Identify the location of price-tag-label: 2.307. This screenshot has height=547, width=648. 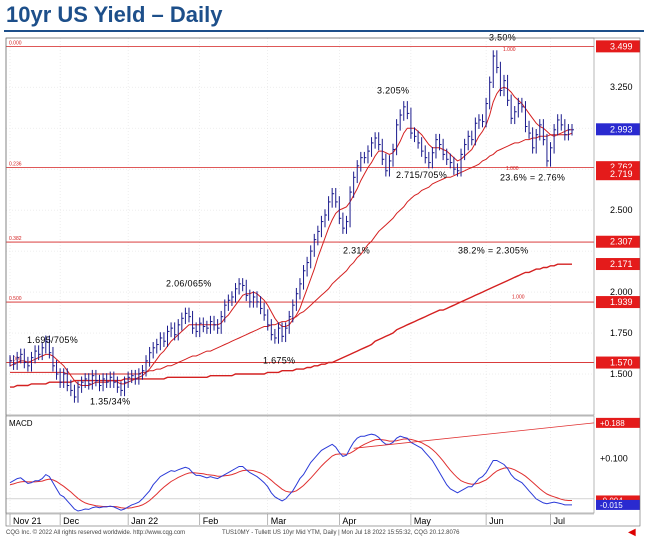
(621, 242).